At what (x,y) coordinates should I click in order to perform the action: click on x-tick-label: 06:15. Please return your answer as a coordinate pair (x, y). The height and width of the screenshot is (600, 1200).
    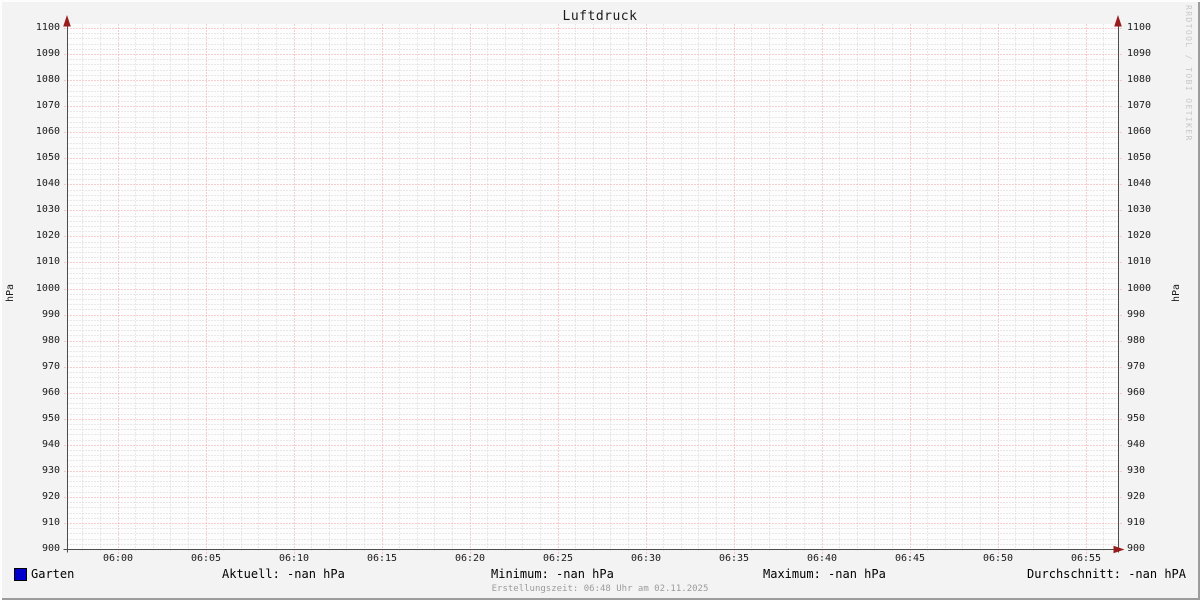
    Looking at the image, I should click on (382, 558).